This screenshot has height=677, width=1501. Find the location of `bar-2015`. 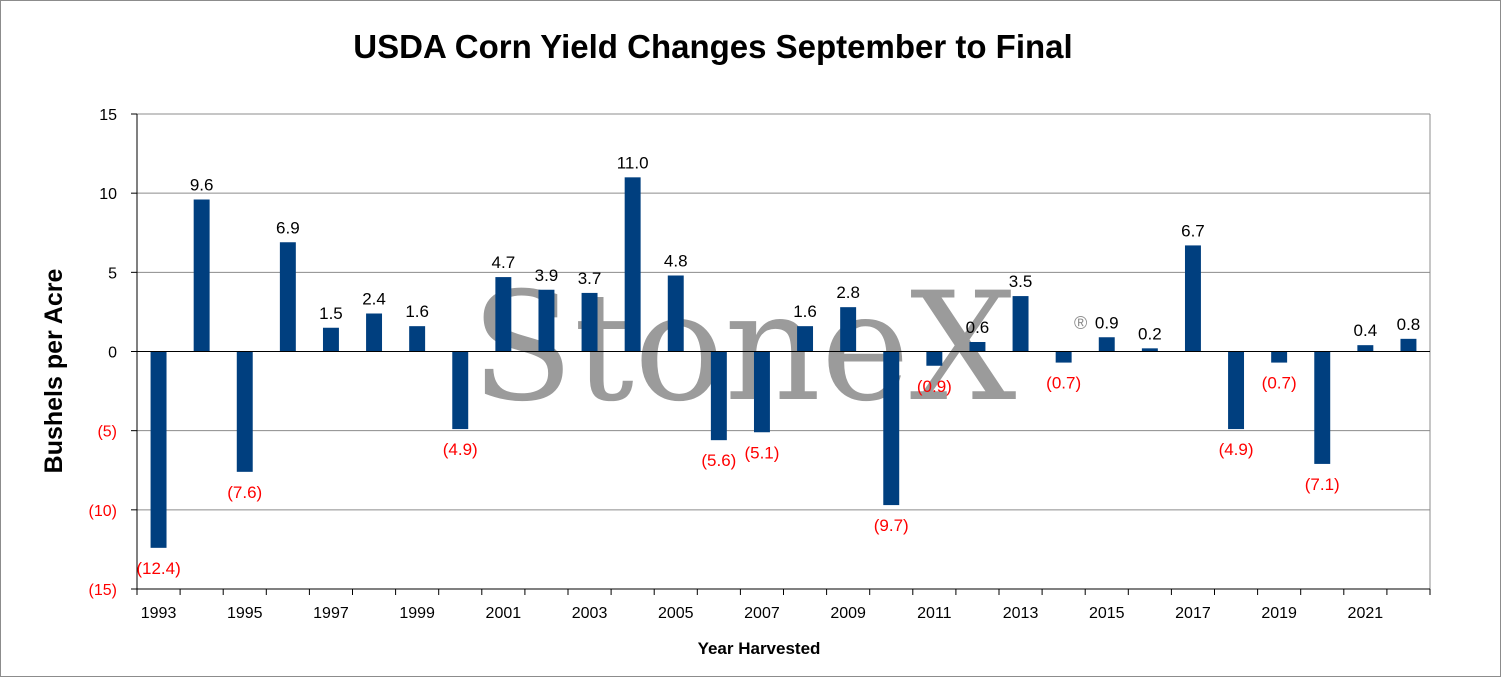

bar-2015 is located at coordinates (1106, 344).